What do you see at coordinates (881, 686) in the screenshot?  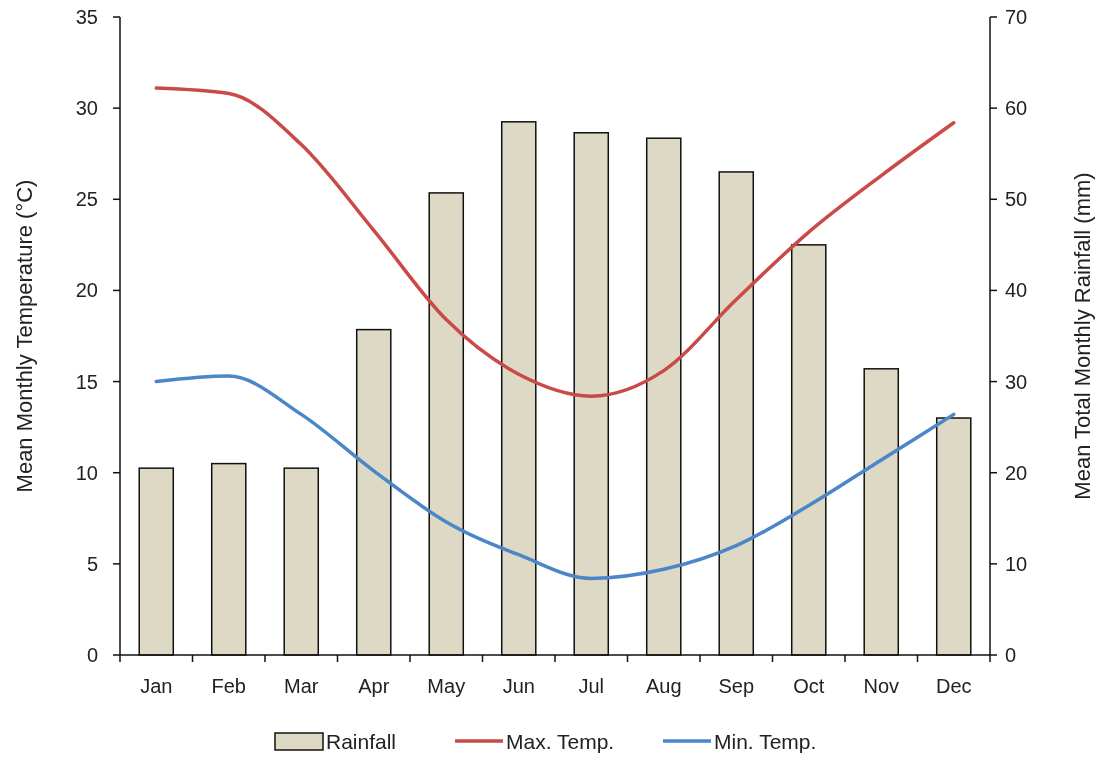 I see `x-tick-label: Nov` at bounding box center [881, 686].